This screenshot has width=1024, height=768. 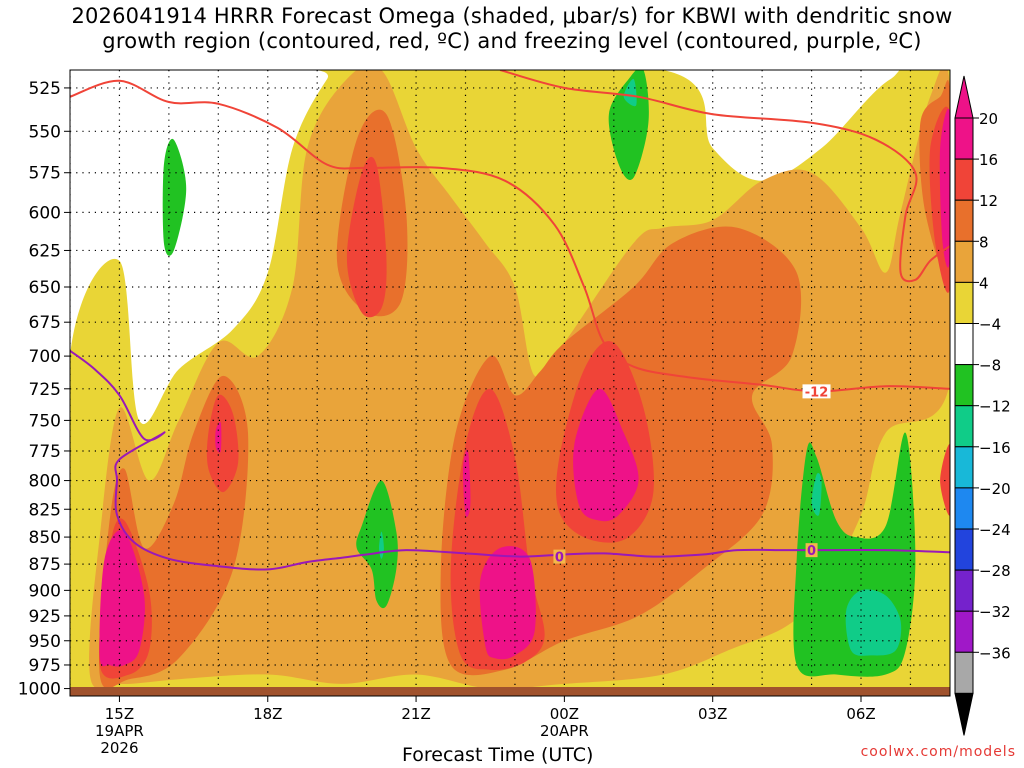 What do you see at coordinates (119, 748) in the screenshot?
I see `x-tick-label-15-2: 2026` at bounding box center [119, 748].